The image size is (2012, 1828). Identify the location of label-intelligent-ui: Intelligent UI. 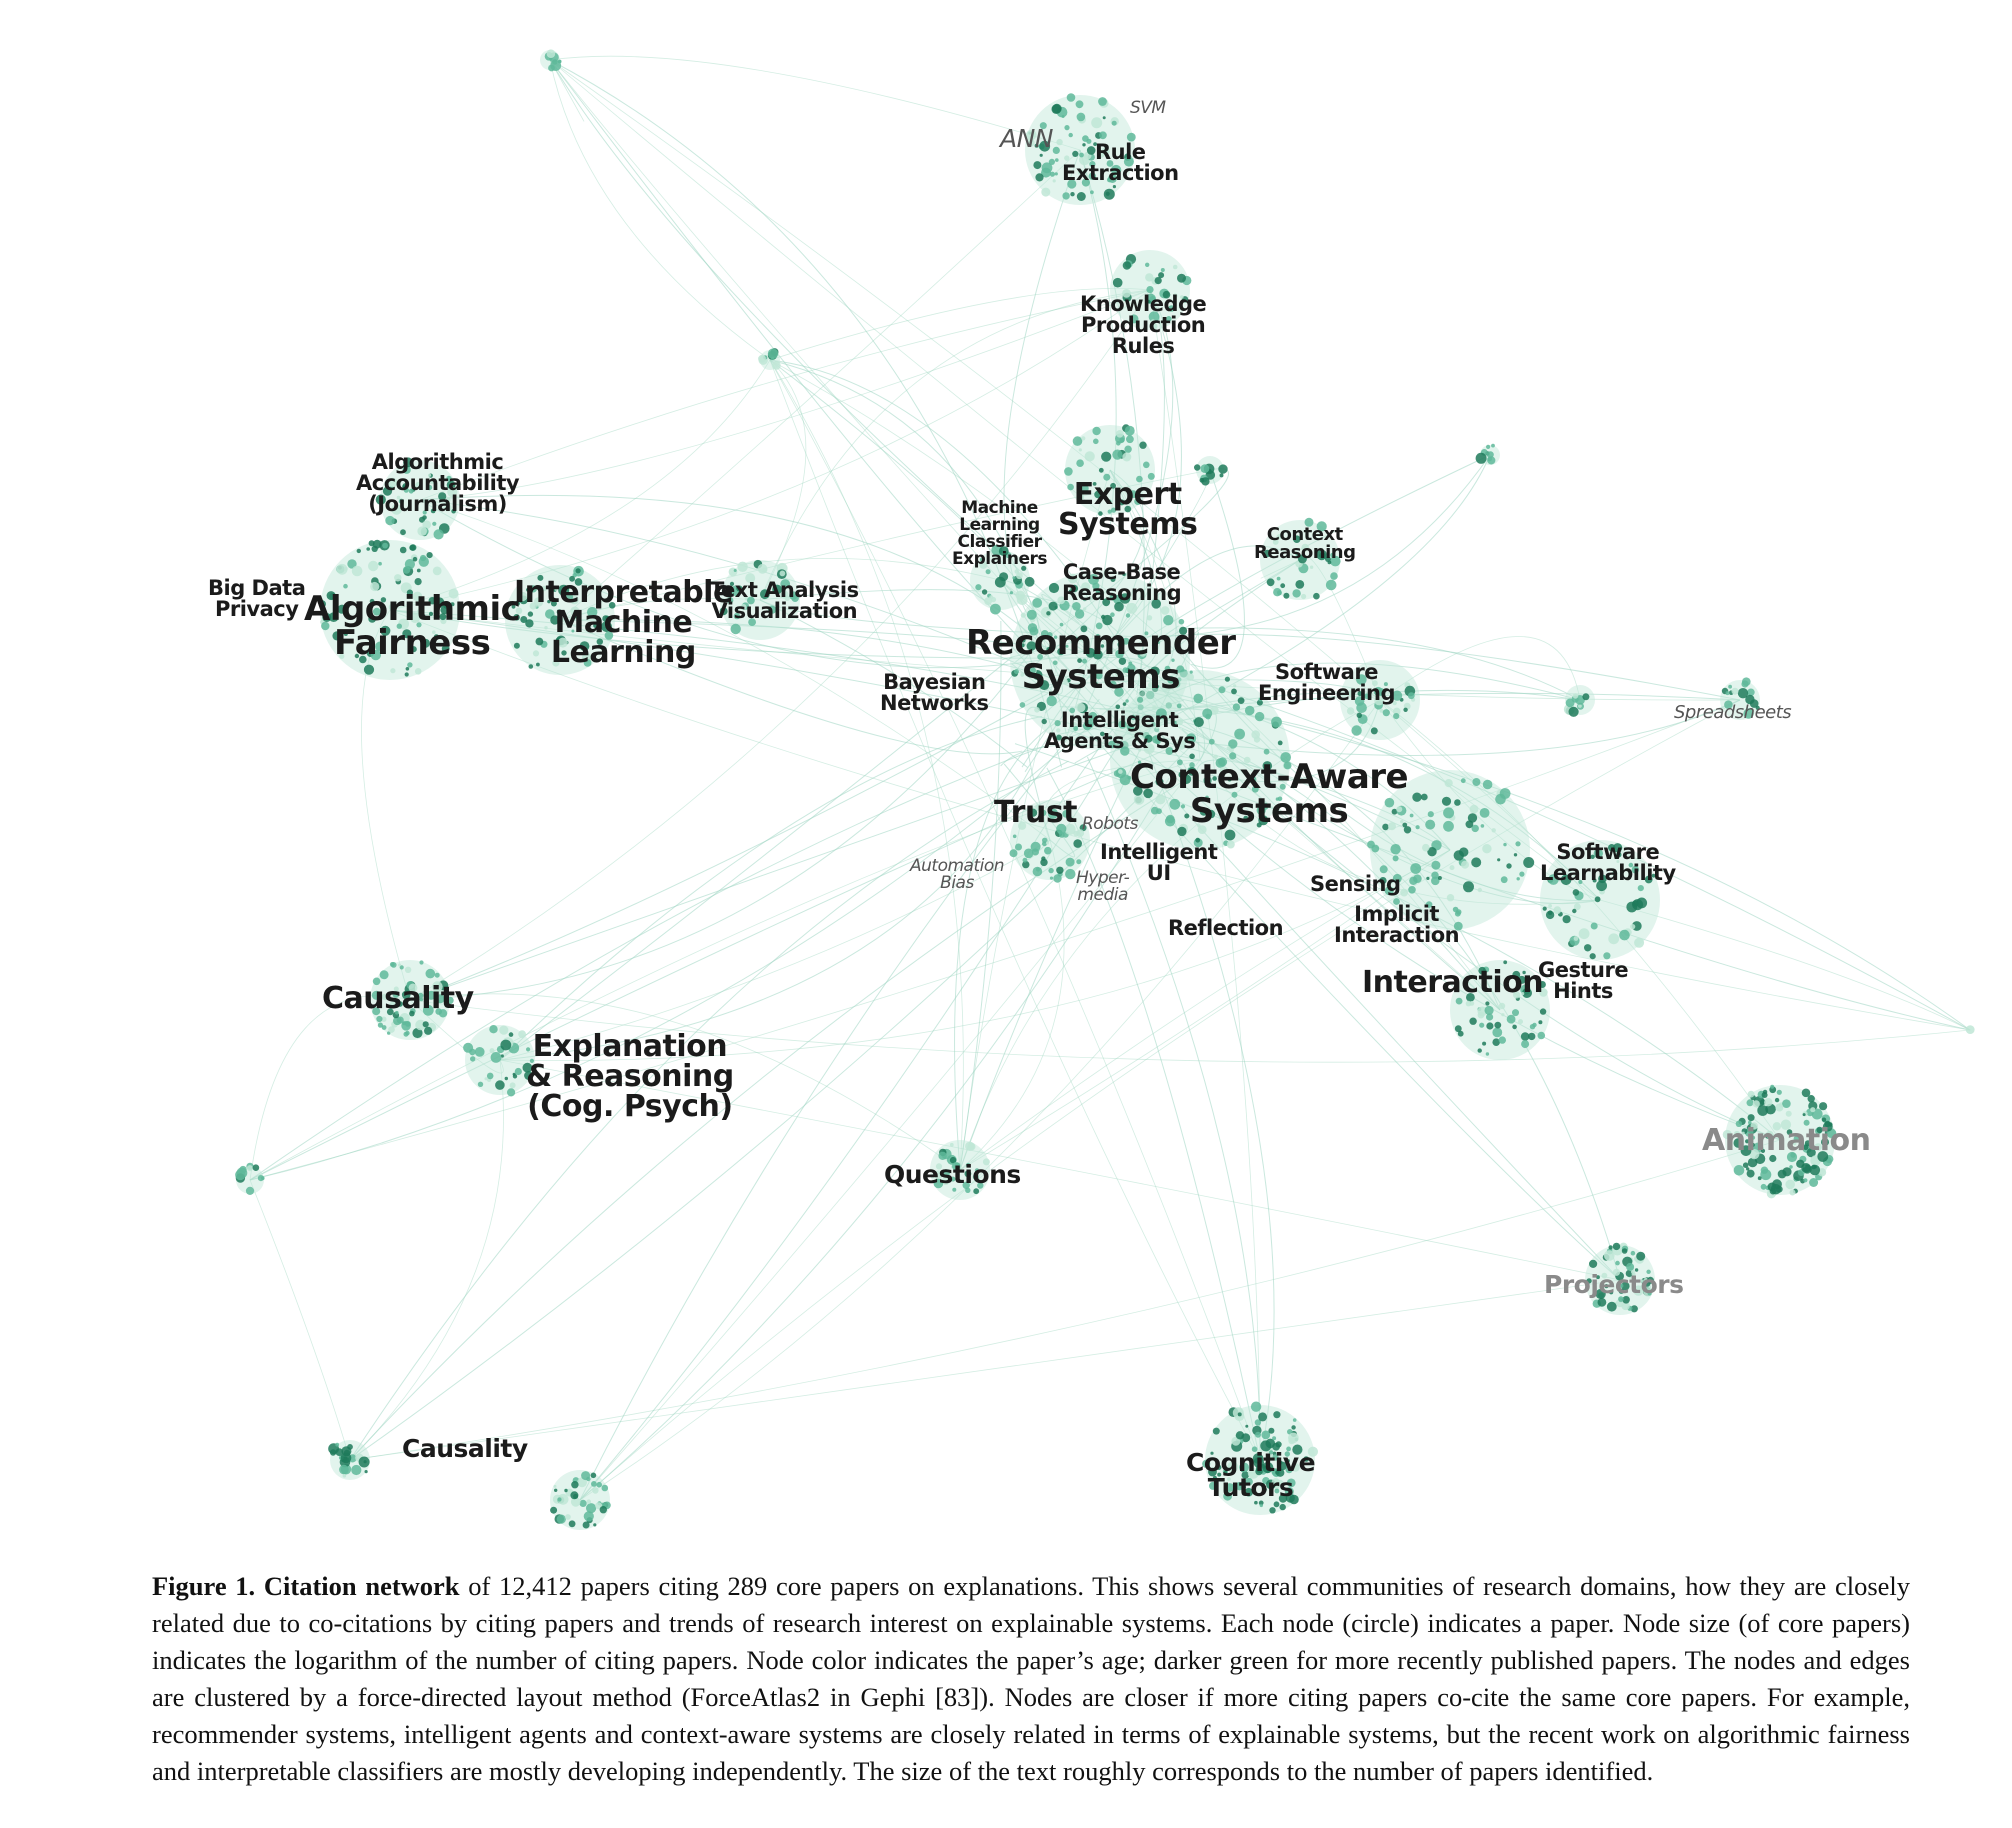
(1159, 862).